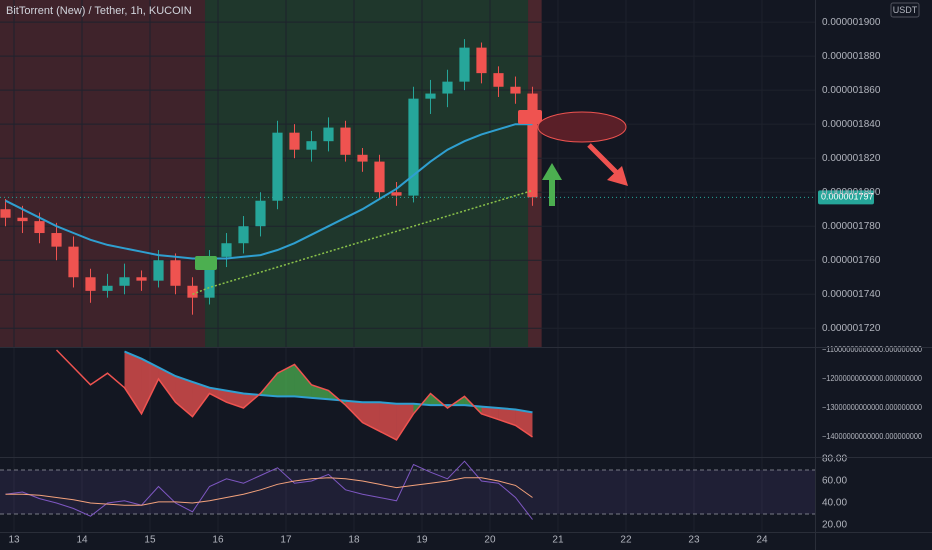 The width and height of the screenshot is (932, 550). I want to click on y-tick-label: 0.000001720, so click(851, 328).